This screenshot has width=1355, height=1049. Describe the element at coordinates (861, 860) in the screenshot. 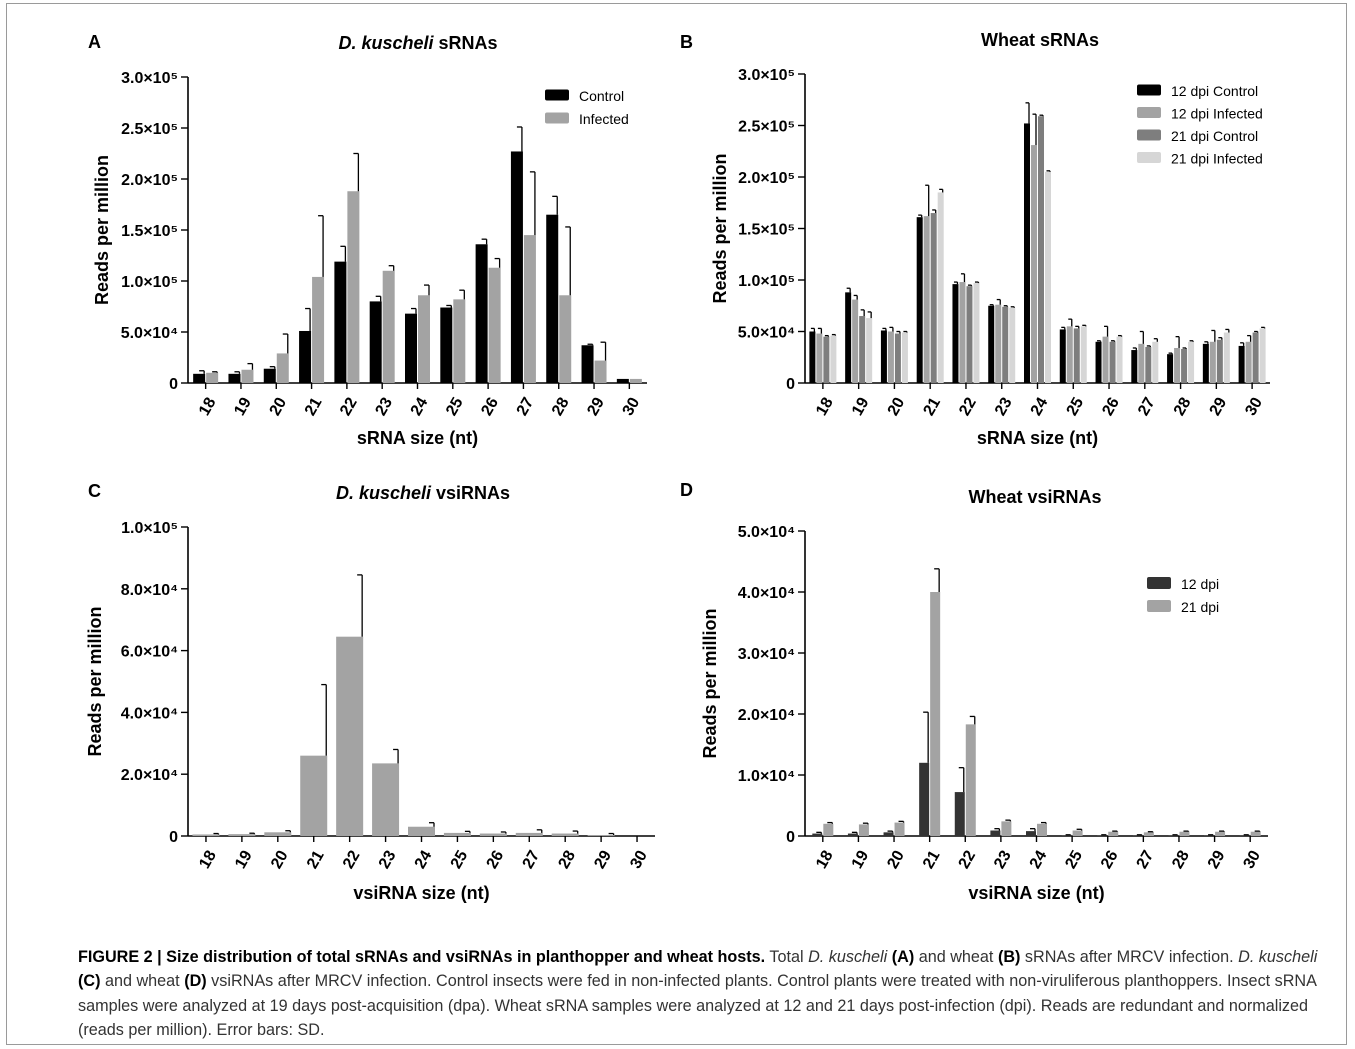

I see `x-tick-label: 19` at that location.